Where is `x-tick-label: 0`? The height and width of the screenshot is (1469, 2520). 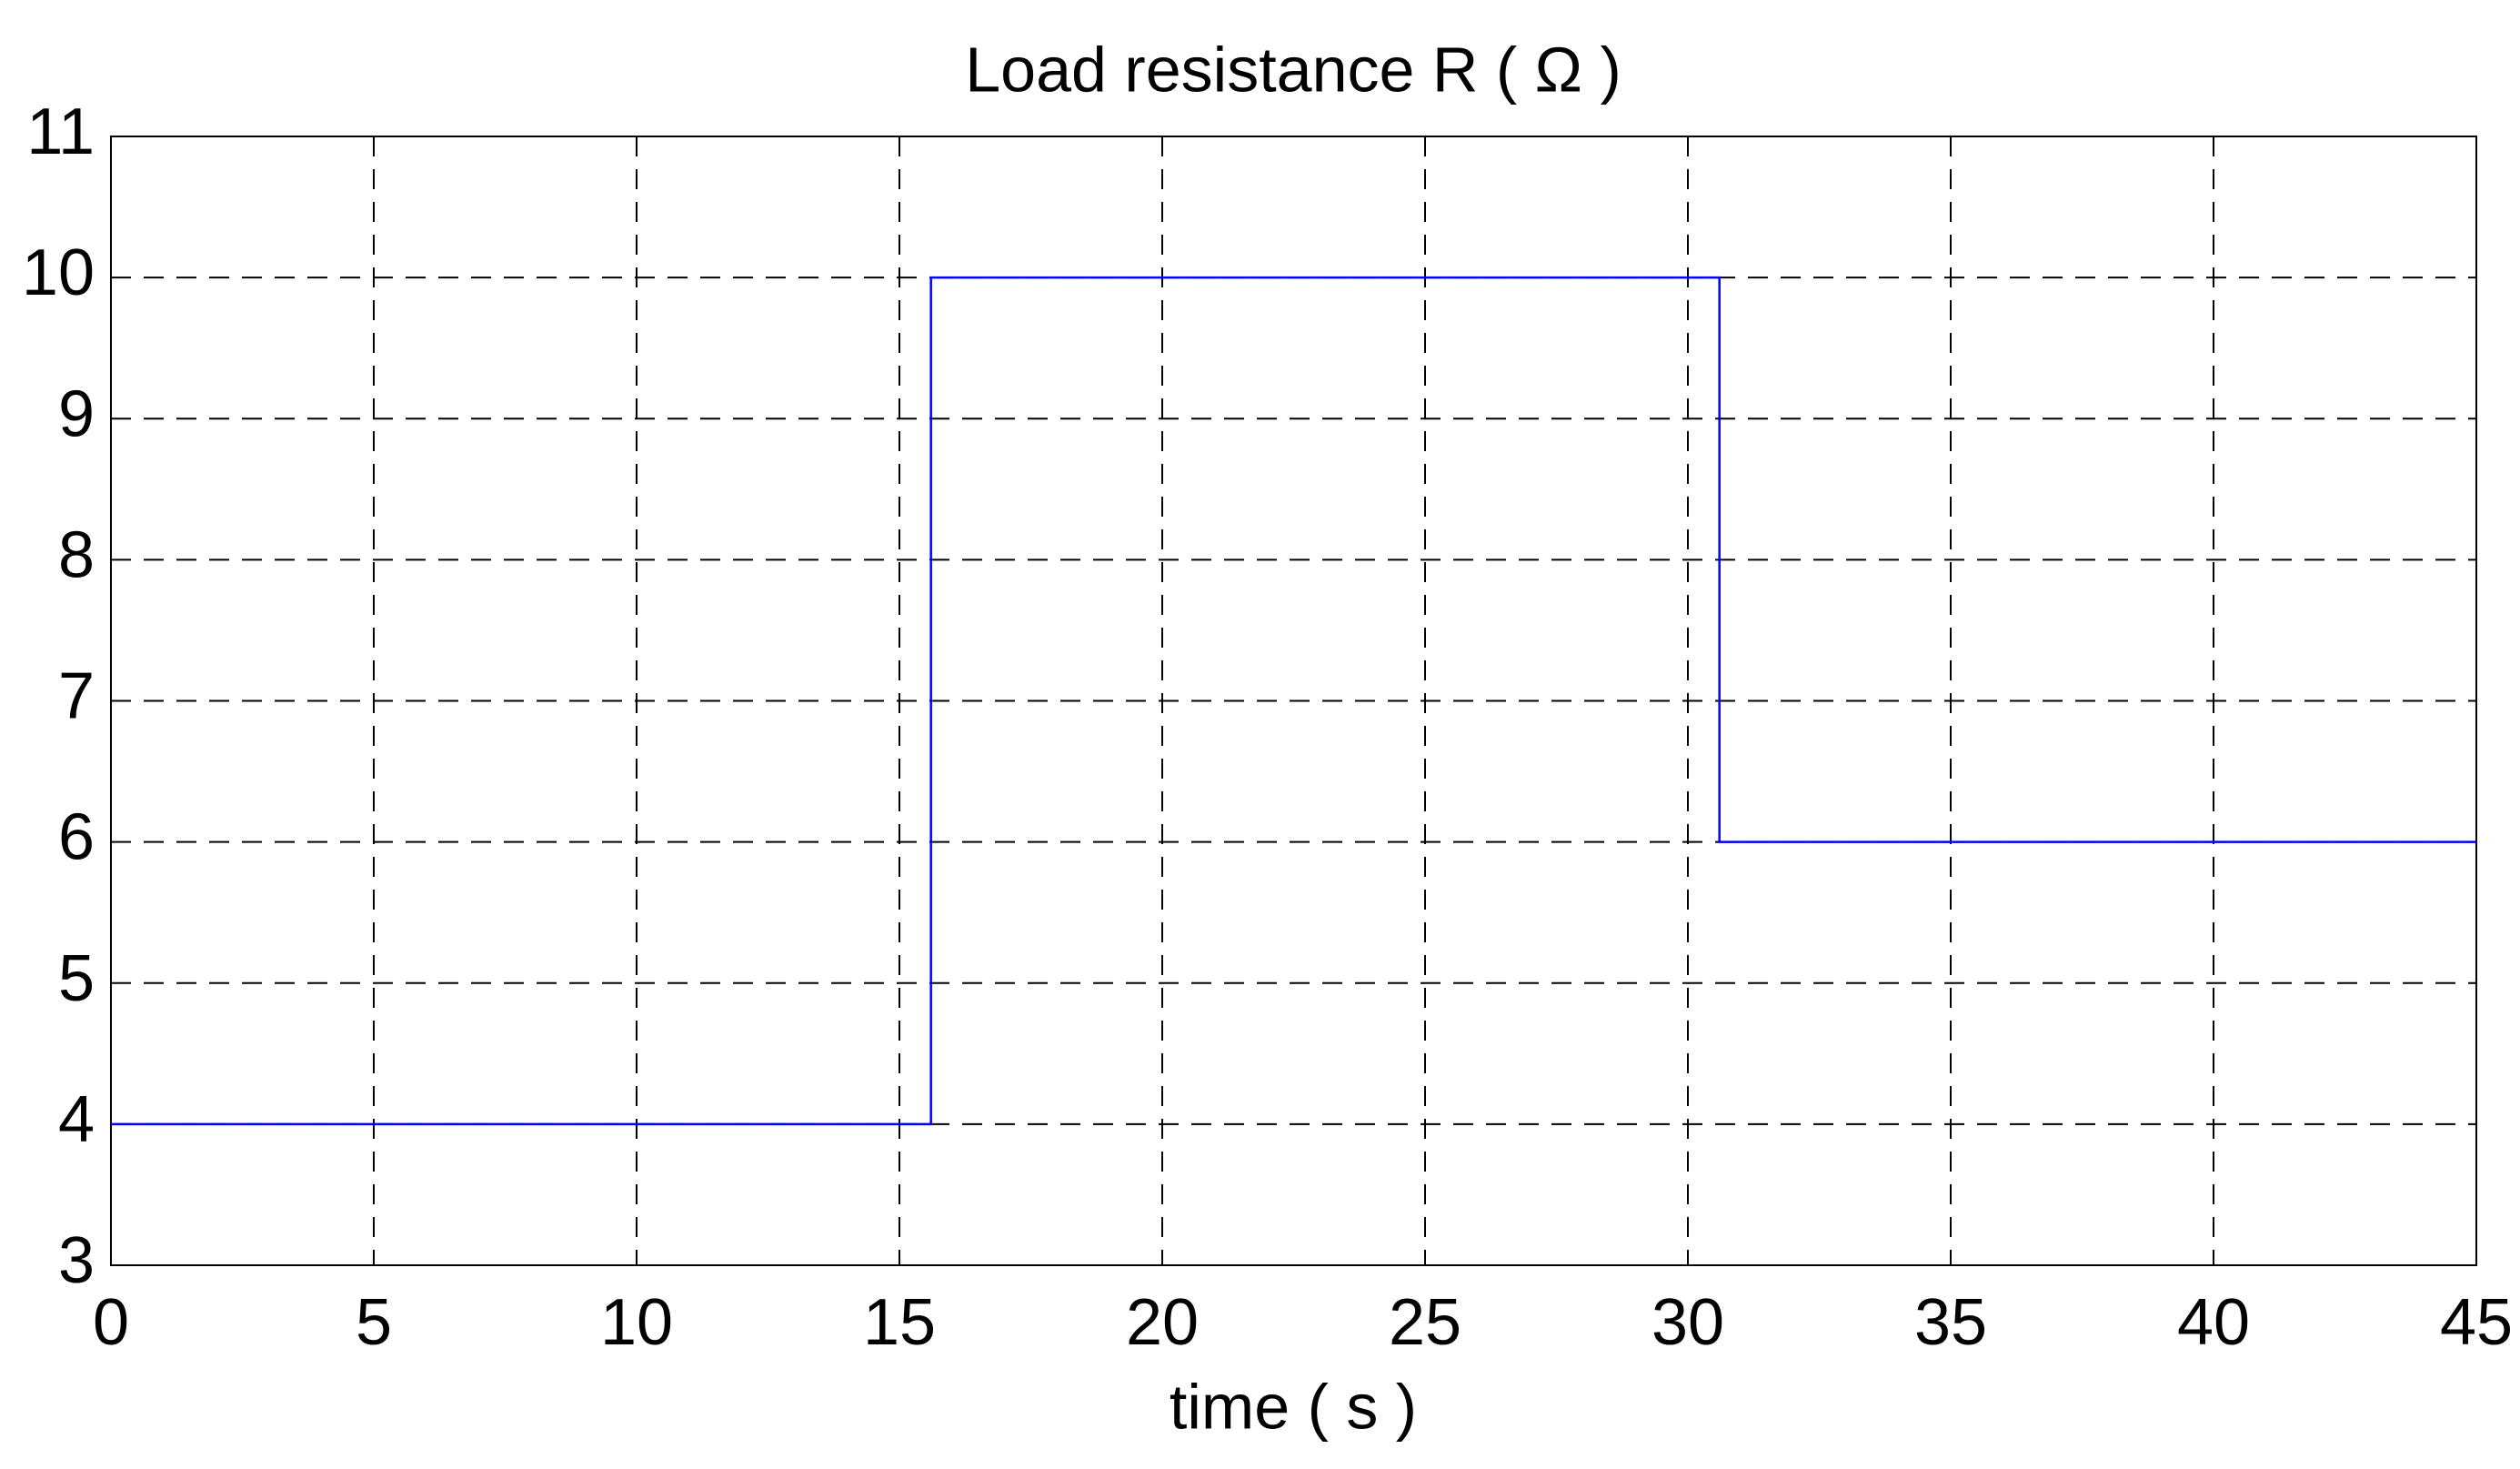 x-tick-label: 0 is located at coordinates (111, 1322).